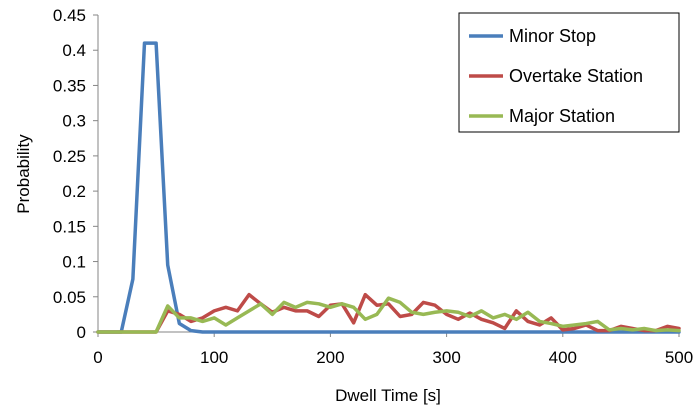 This screenshot has width=697, height=414. Describe the element at coordinates (562, 116) in the screenshot. I see `legend-label-2: Major Station` at that location.